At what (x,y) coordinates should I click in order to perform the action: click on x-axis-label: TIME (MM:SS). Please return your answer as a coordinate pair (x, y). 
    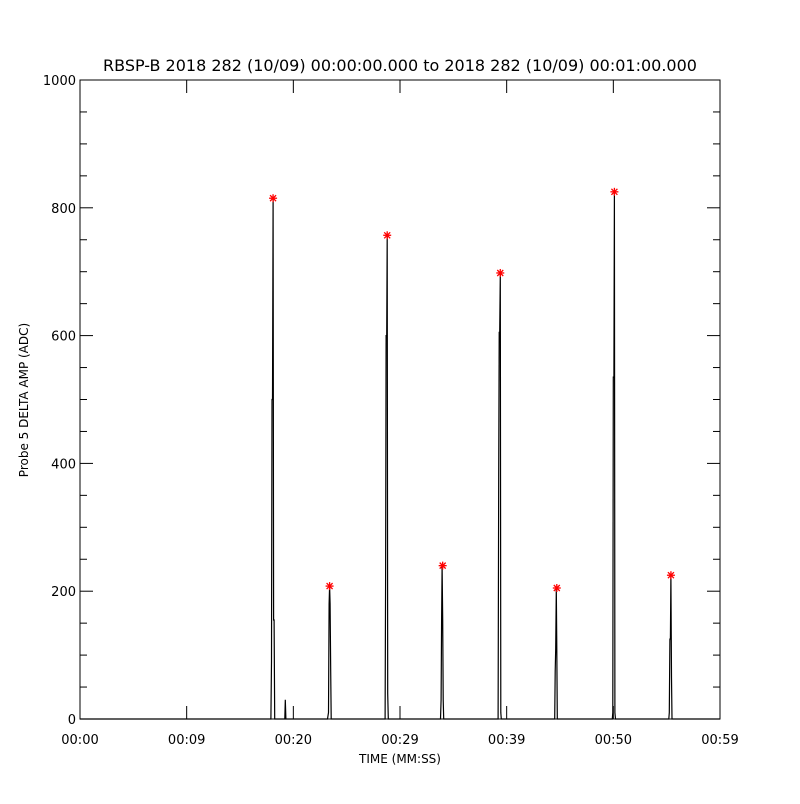
    Looking at the image, I should click on (399, 759).